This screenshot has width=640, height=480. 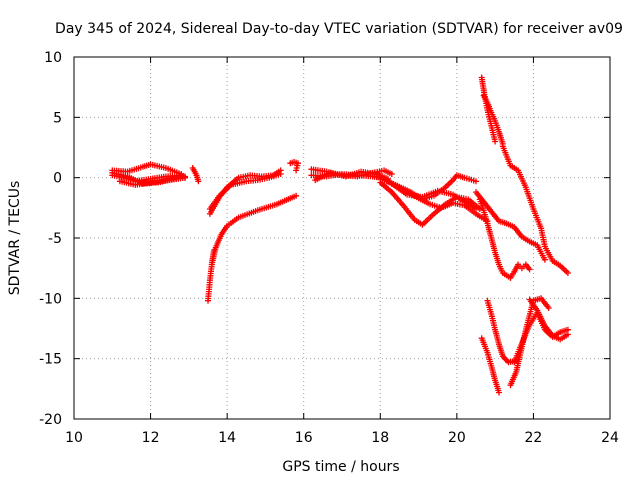 What do you see at coordinates (195, 175) in the screenshot?
I see `series-seg-b` at bounding box center [195, 175].